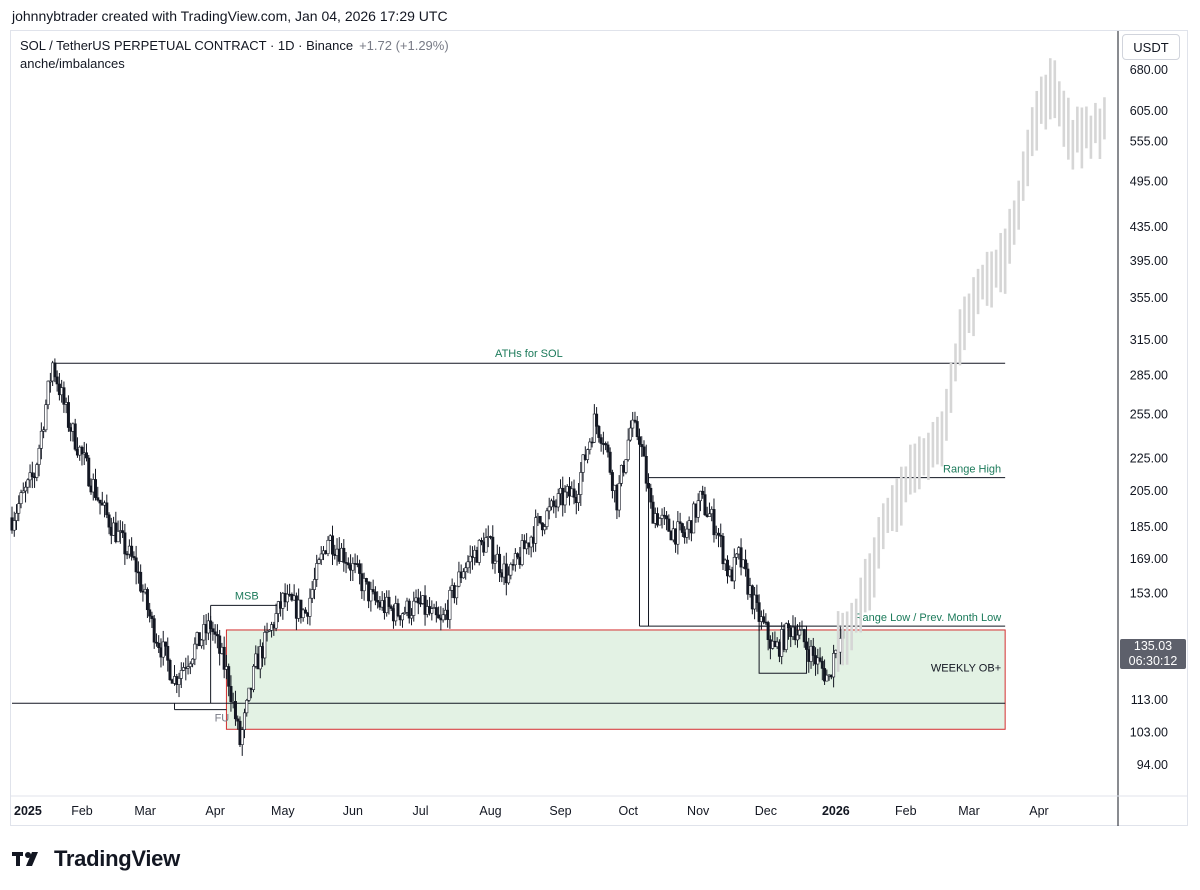 The width and height of the screenshot is (1200, 890). Describe the element at coordinates (404, 45) in the screenshot. I see `price-change: +1.72 (+1.29%)` at that location.